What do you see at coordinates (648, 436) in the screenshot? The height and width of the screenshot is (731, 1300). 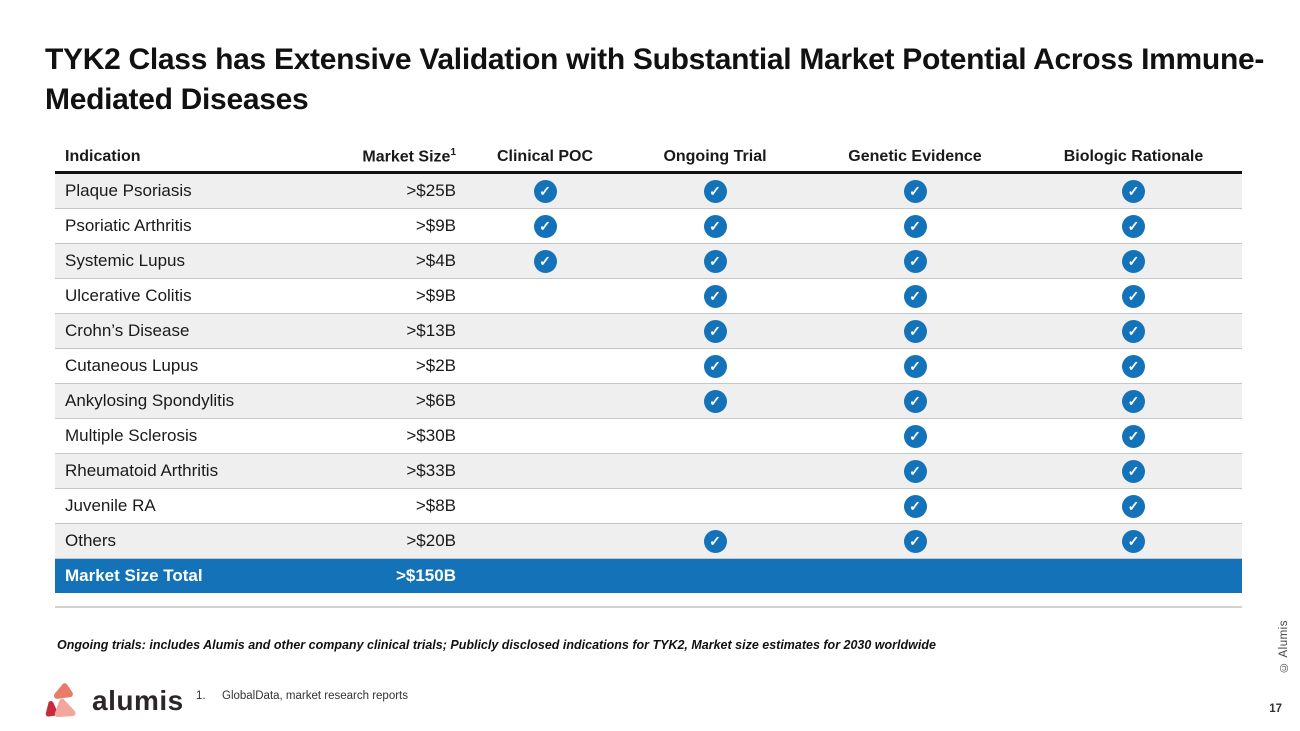 I see `table-row: Multiple Sclerosis >$30B ✓ ✓` at bounding box center [648, 436].